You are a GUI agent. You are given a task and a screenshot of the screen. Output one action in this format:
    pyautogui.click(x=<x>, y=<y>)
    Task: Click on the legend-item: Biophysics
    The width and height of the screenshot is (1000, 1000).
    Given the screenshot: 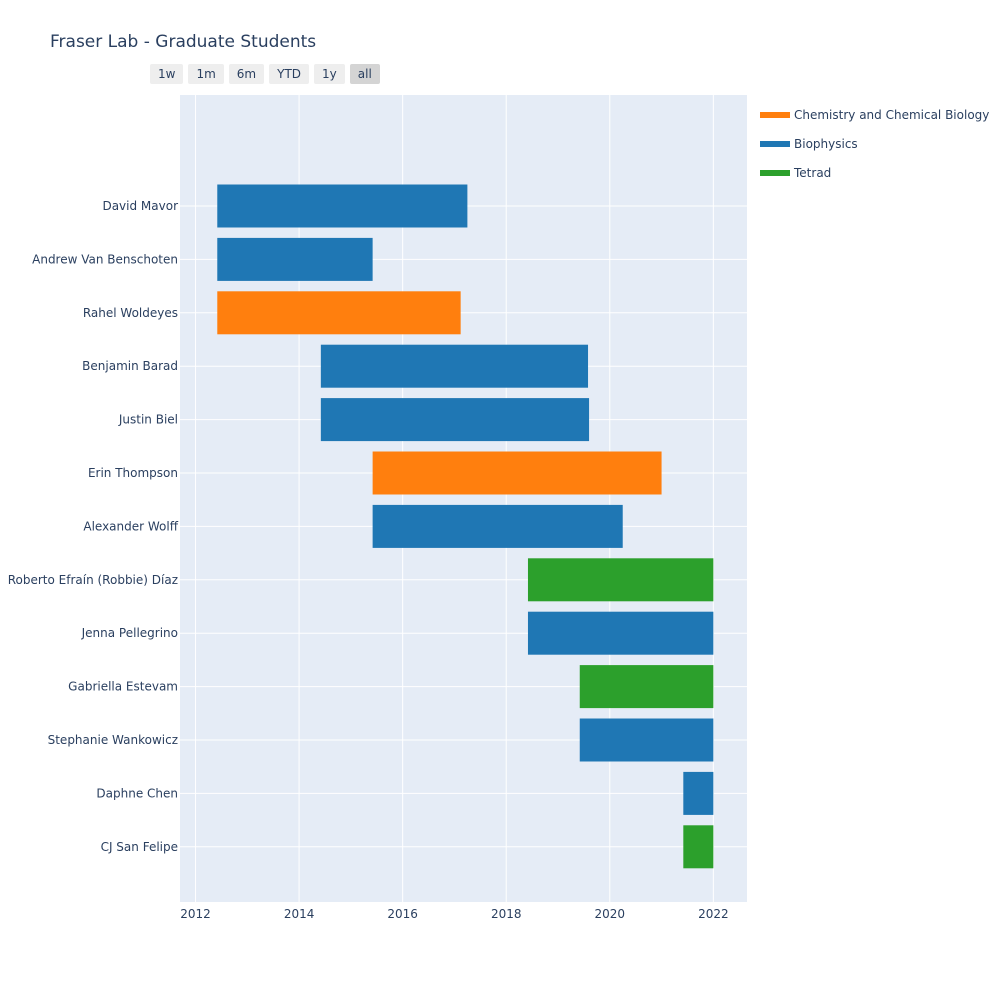 What is the action you would take?
    pyautogui.click(x=809, y=144)
    